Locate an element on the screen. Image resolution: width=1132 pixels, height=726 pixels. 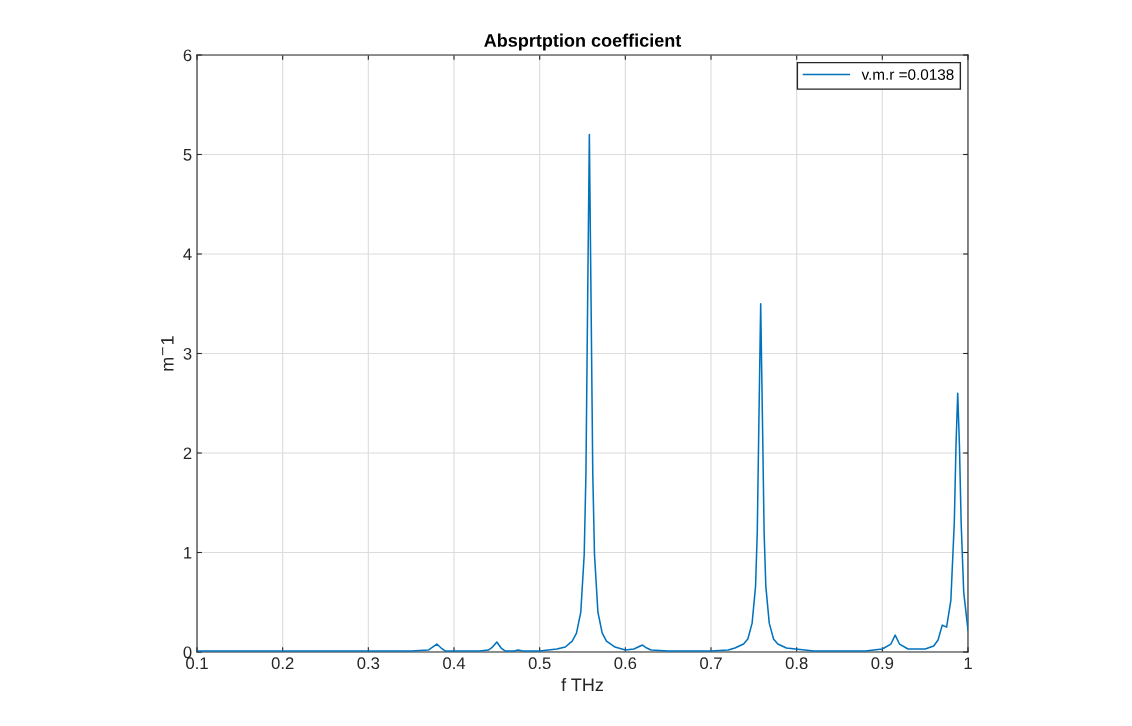
y-tick-label: 0 is located at coordinates (187, 652).